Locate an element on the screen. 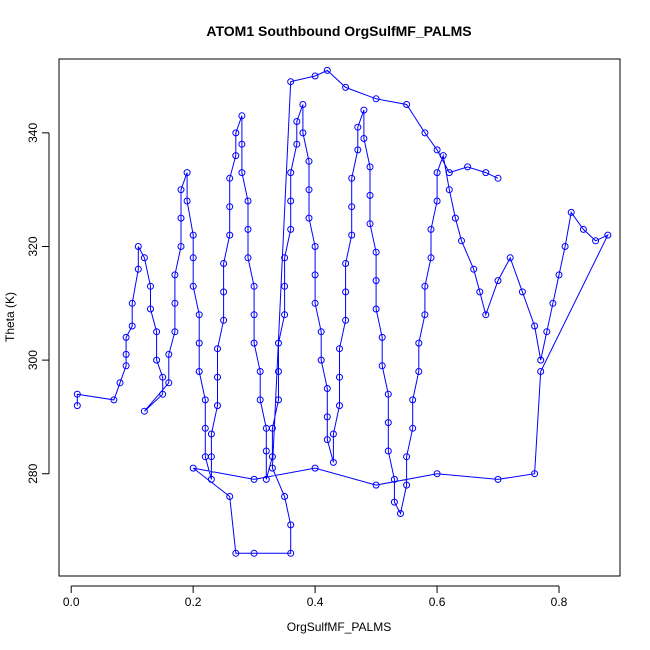 The height and width of the screenshot is (650, 650). x-axis-label: OrgSulfMF_PALMS is located at coordinates (339, 627).